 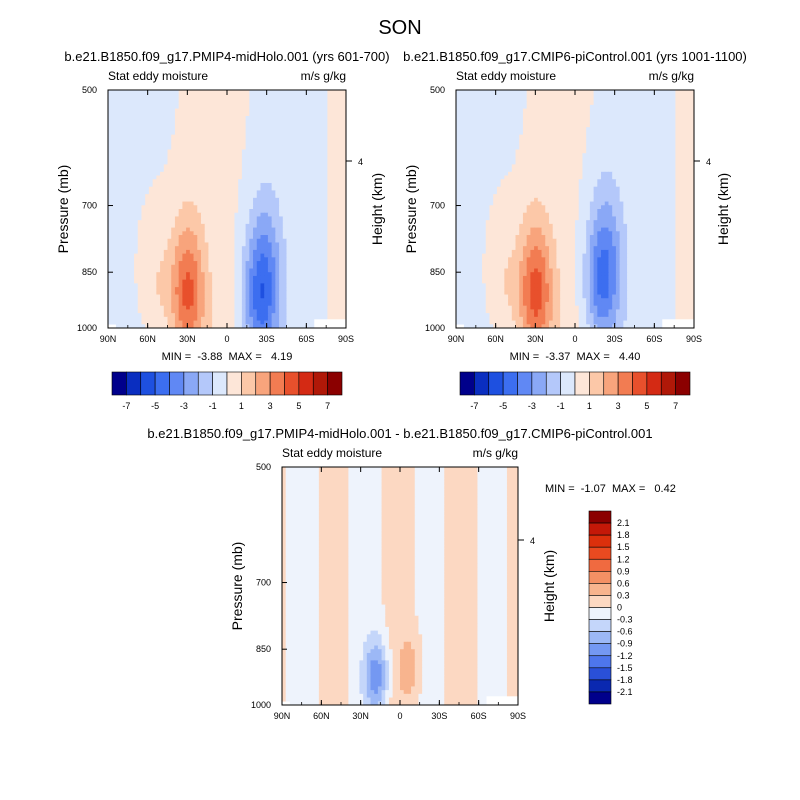 I want to click on terrain-mask, so click(x=330, y=323).